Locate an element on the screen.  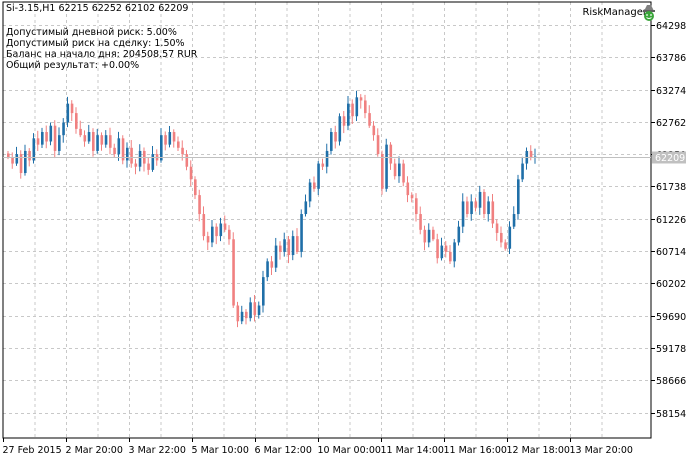
time-axis-label: 3 Mar 22:00 is located at coordinates (157, 450).